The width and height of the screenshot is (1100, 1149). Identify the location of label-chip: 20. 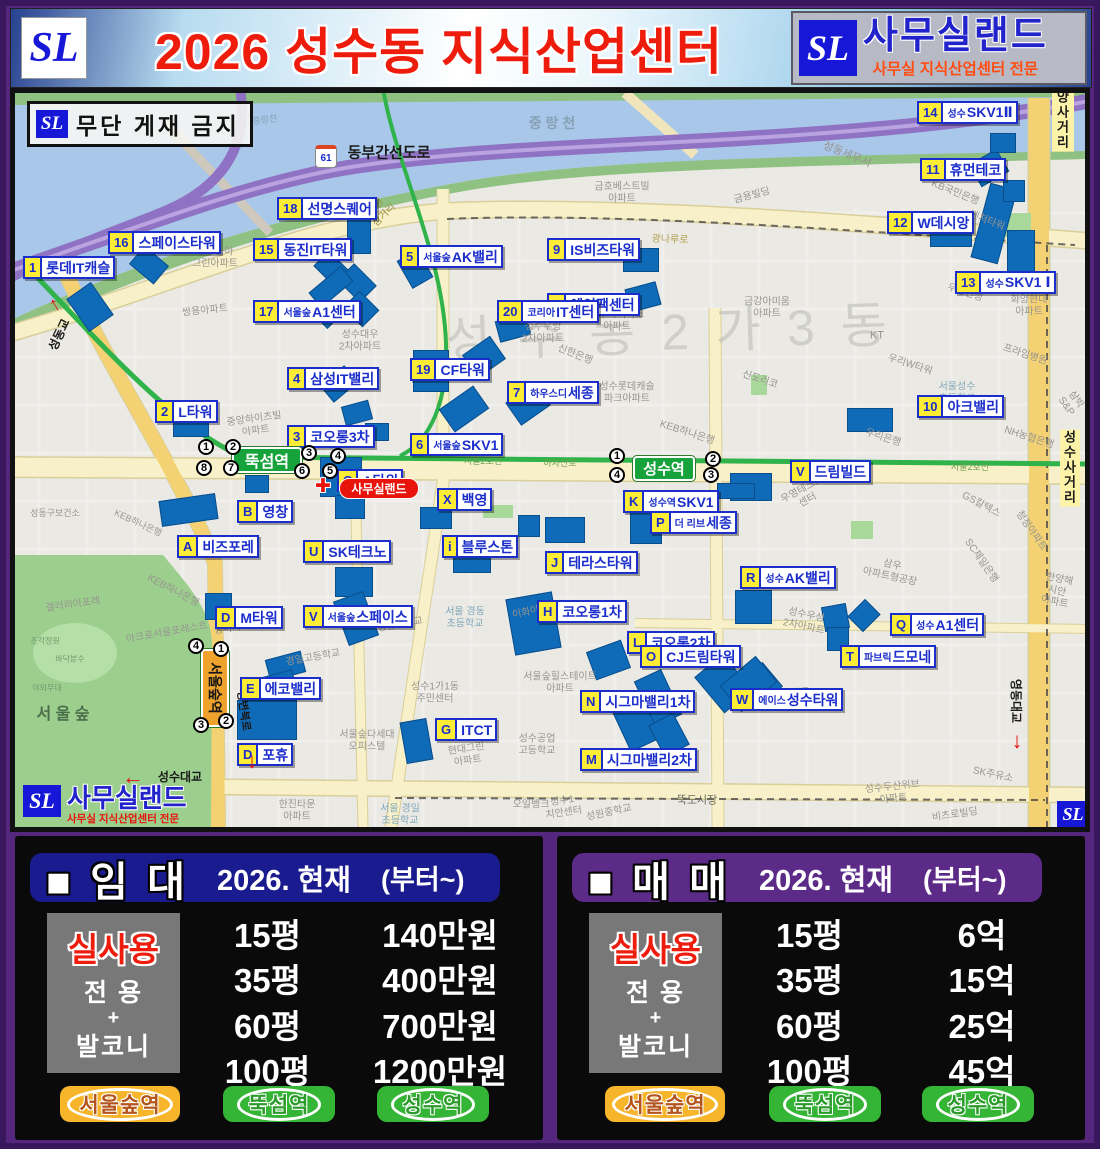
(511, 311).